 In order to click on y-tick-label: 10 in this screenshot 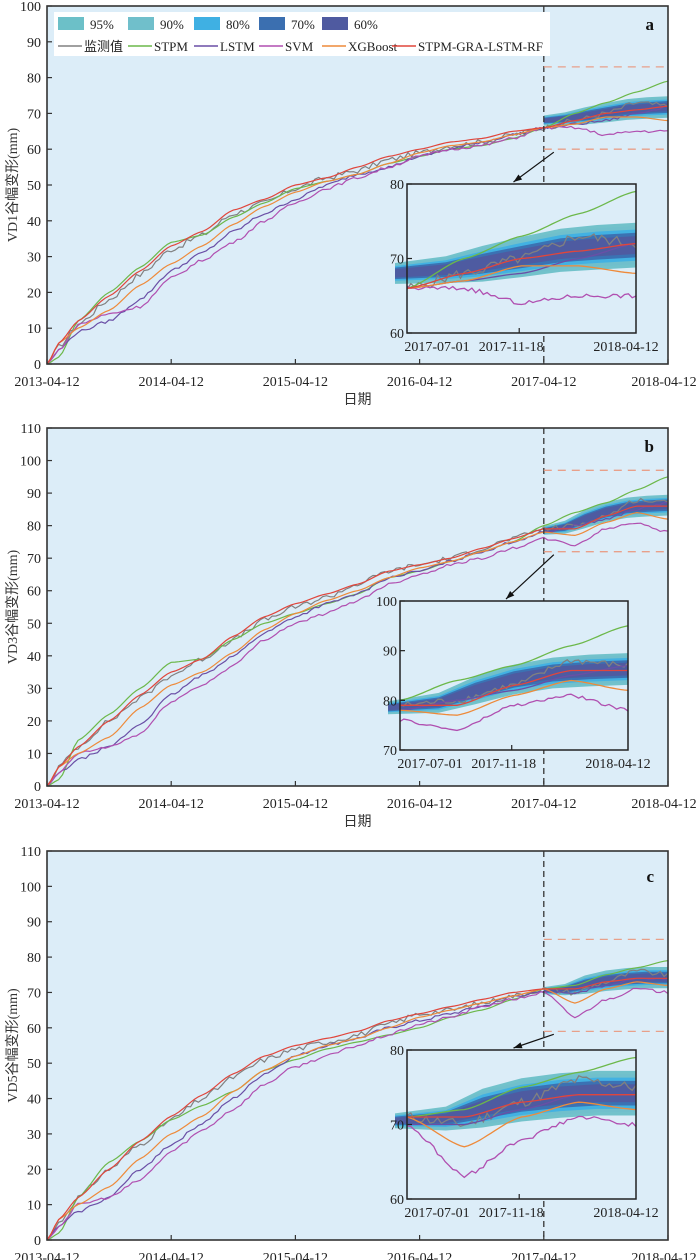, I will do `click(34, 754)`.